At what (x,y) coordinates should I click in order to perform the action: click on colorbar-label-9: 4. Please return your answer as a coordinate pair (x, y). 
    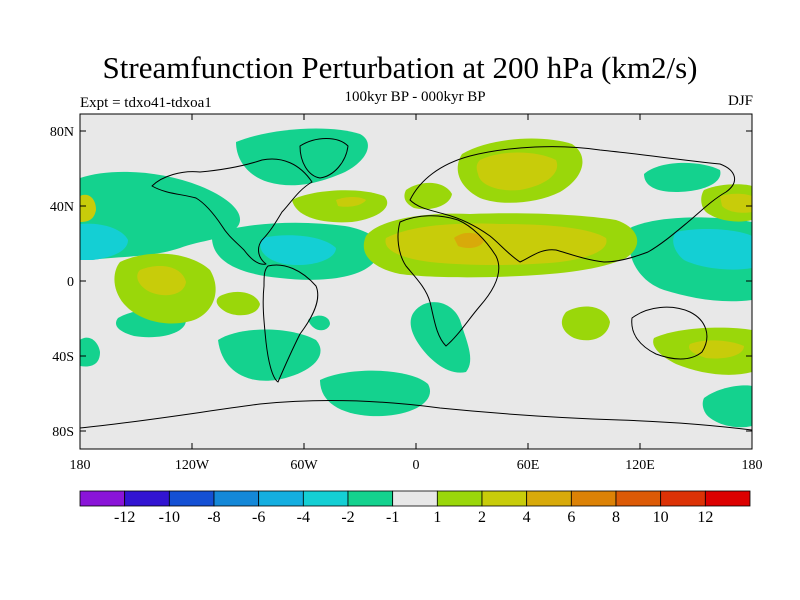
    Looking at the image, I should click on (527, 517).